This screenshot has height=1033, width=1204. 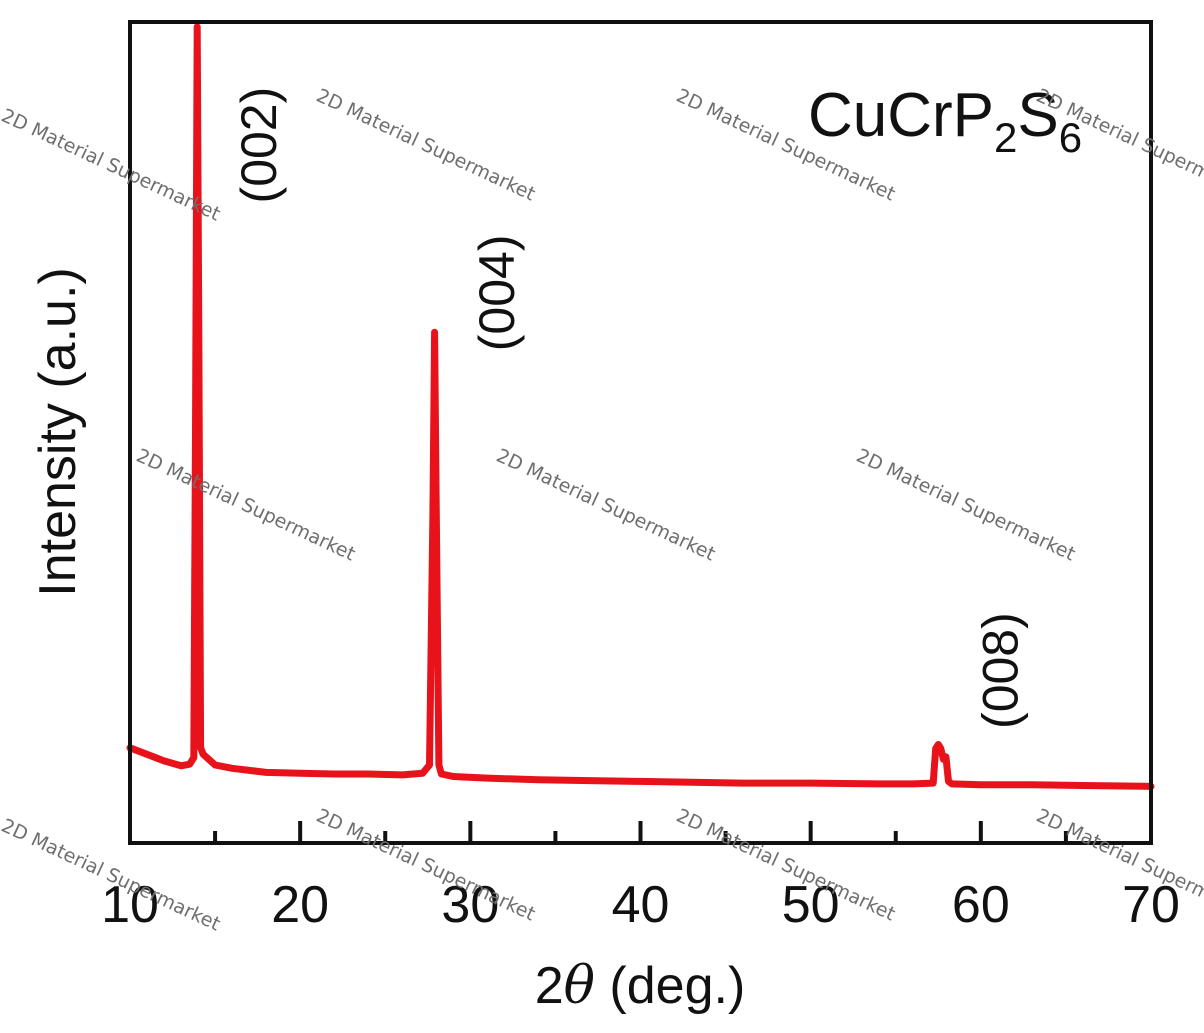 What do you see at coordinates (1037, 115) in the screenshot?
I see `compound-mid: S` at bounding box center [1037, 115].